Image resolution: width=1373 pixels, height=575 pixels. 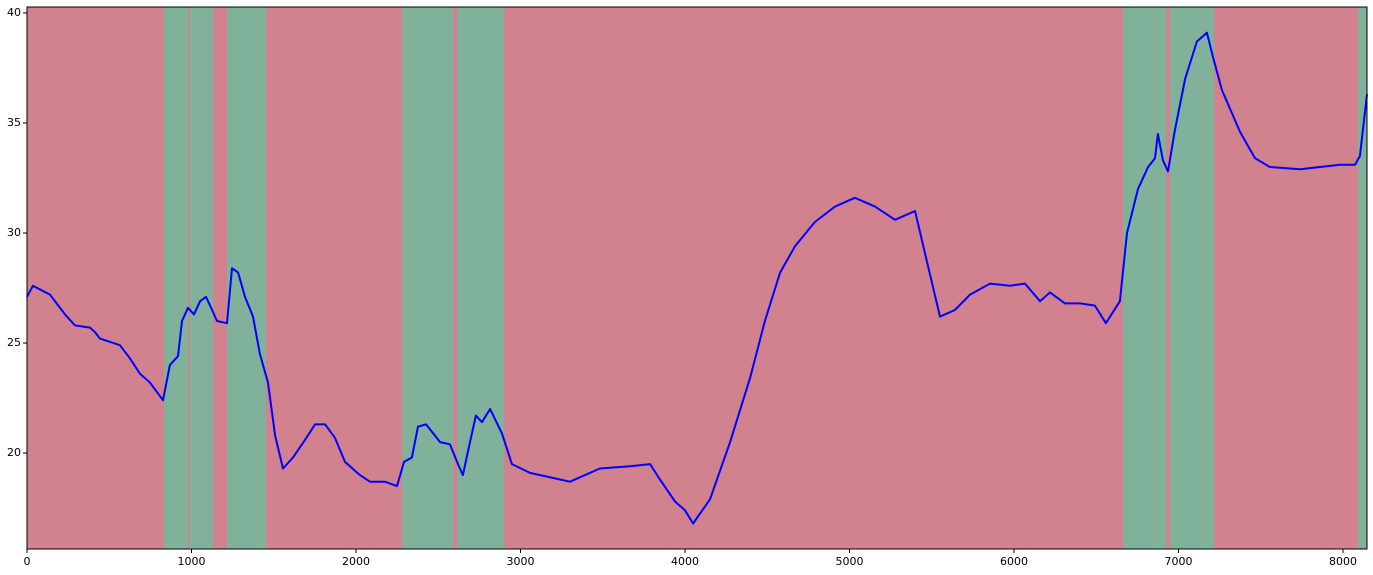 What do you see at coordinates (27, 561) in the screenshot?
I see `x-tick-label: 0` at bounding box center [27, 561].